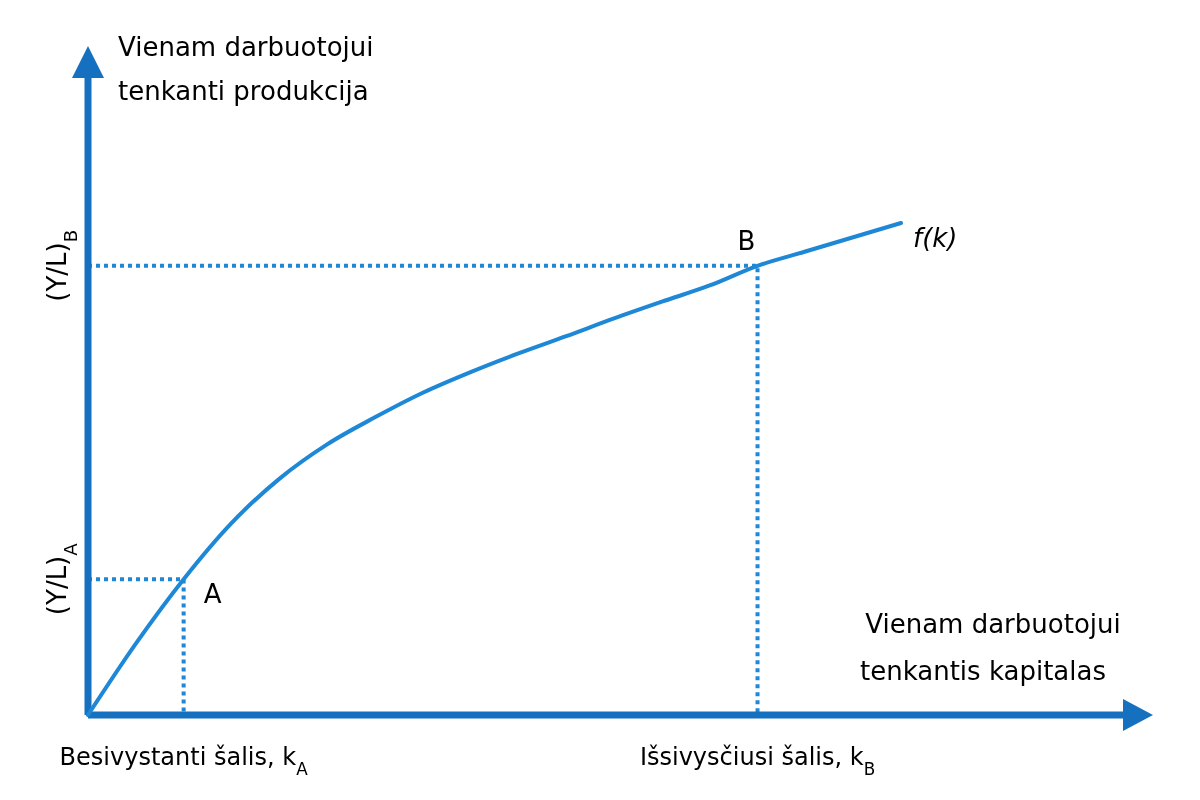 This screenshot has height=800, width=1200. I want to click on x-tick-label: Išsivysčiusi šalis, k$_{B}$, so click(757, 761).